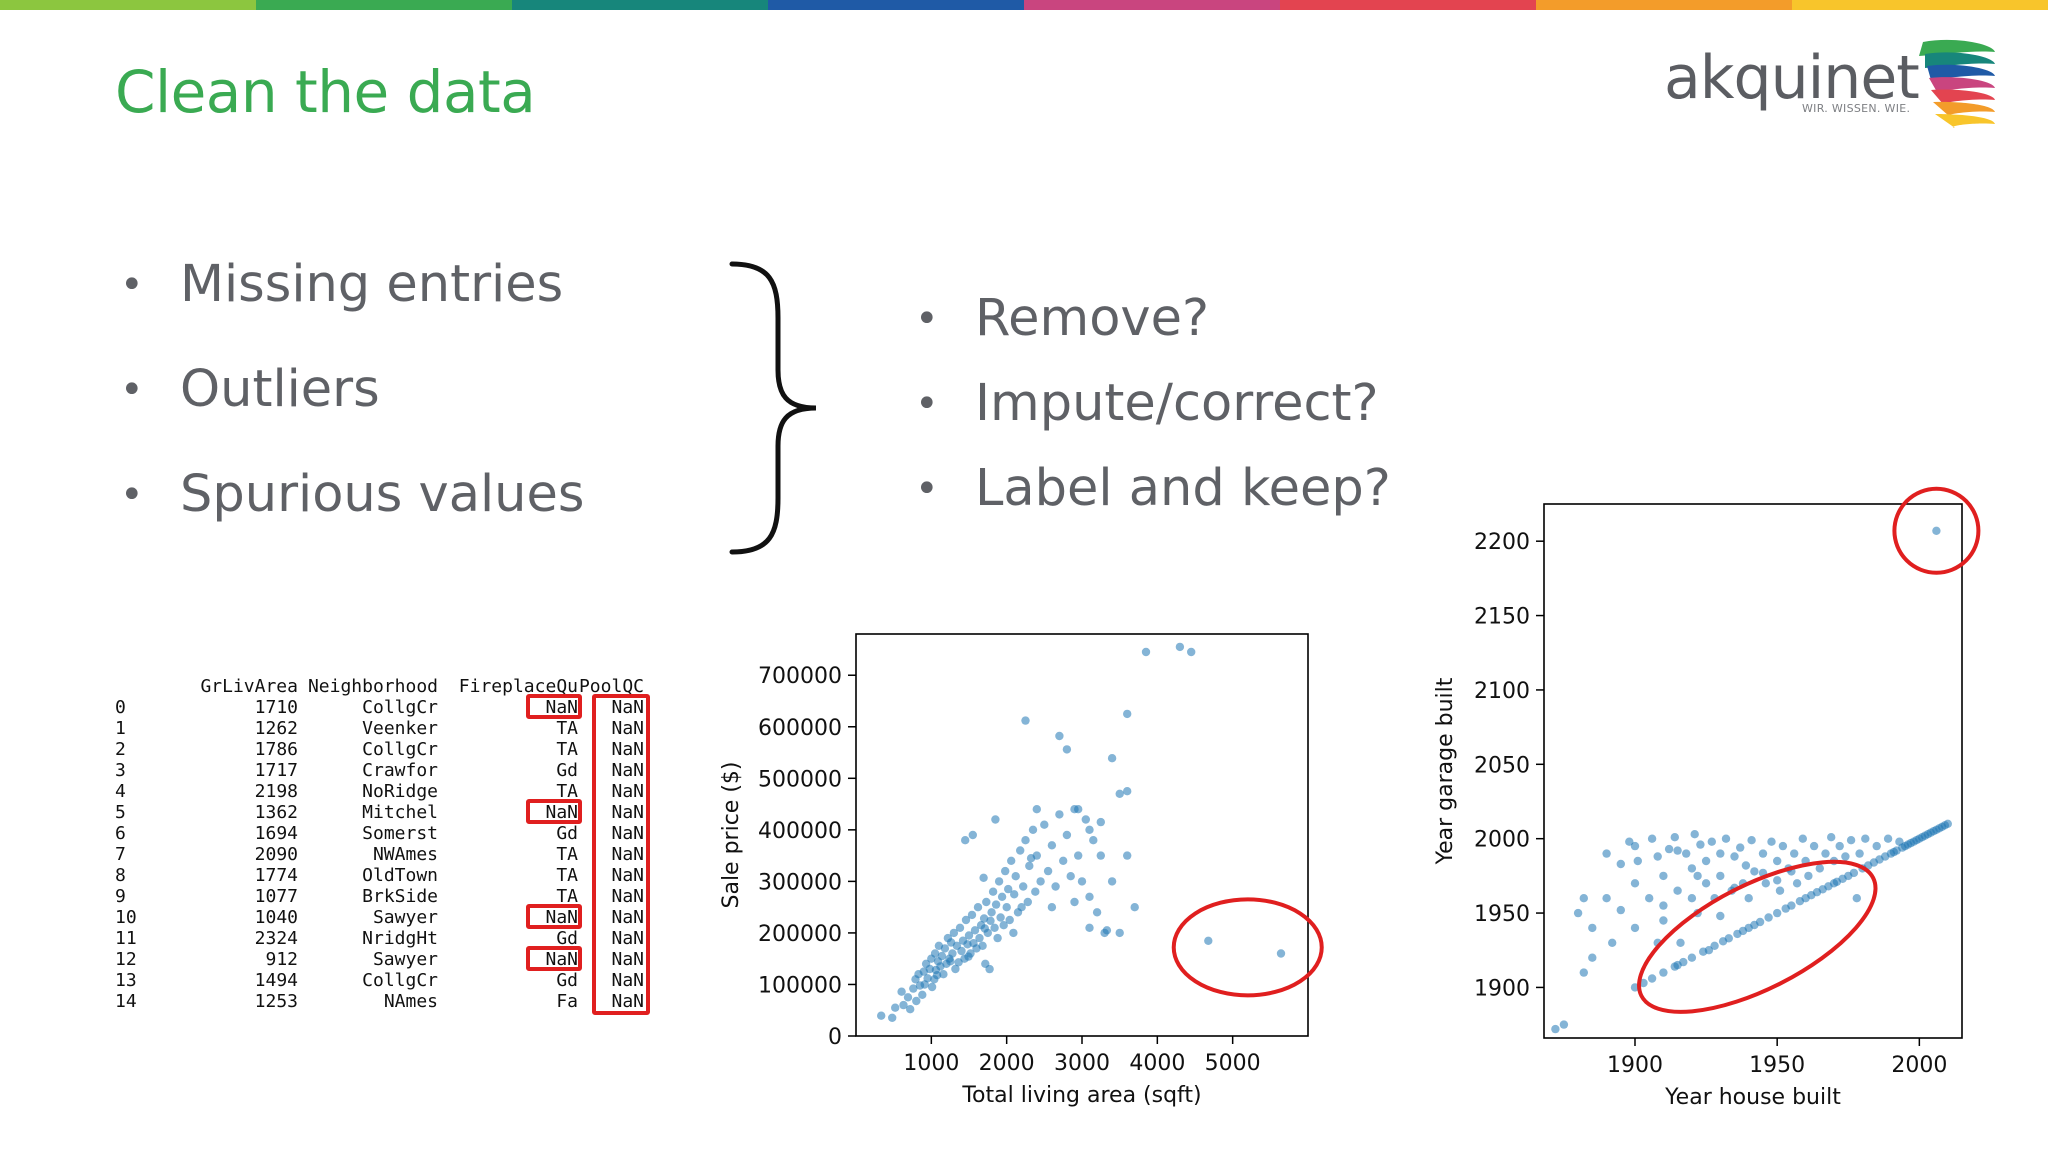 This screenshot has height=1153, width=2048. Describe the element at coordinates (400, 938) in the screenshot. I see `table-cell: NridgHt` at that location.